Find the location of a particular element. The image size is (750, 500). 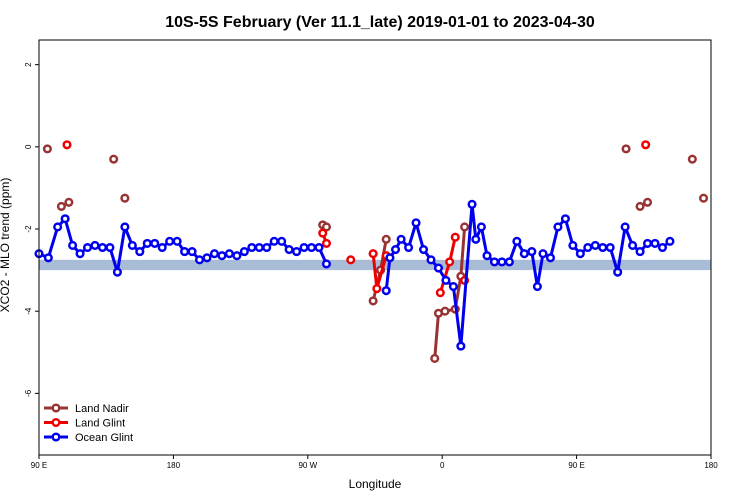

legend-label-1: Land Glint is located at coordinates (100, 424).